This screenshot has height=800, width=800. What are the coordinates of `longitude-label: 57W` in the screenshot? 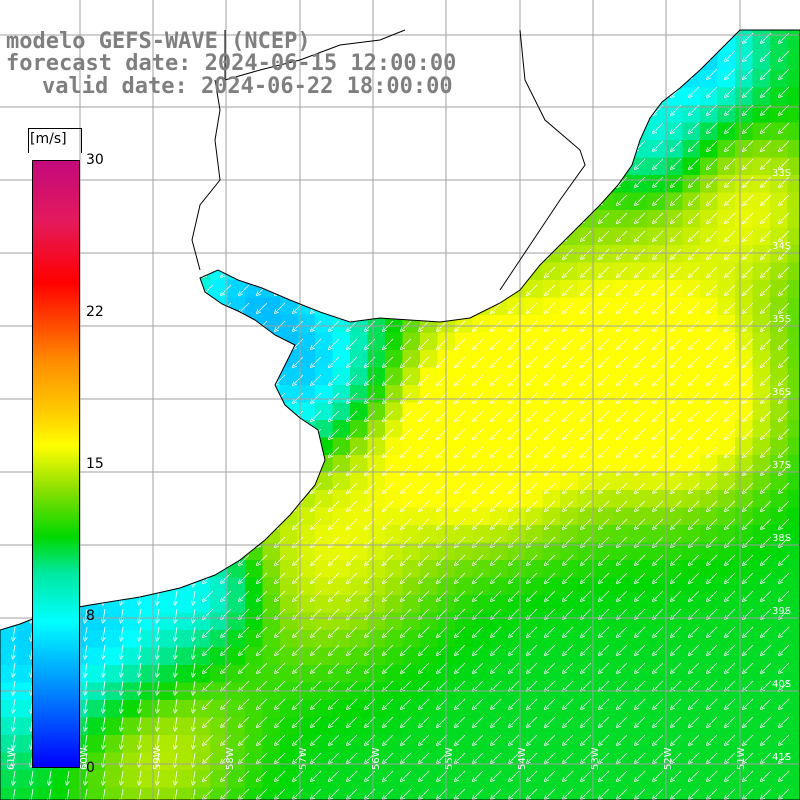 It's located at (303, 758).